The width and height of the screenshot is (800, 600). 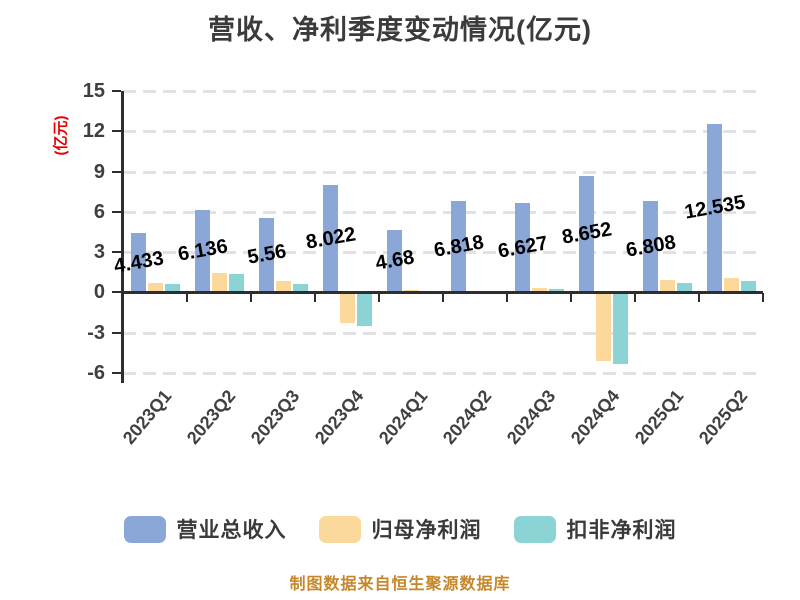 I want to click on bar-value-label: 8.652, so click(x=586, y=234).